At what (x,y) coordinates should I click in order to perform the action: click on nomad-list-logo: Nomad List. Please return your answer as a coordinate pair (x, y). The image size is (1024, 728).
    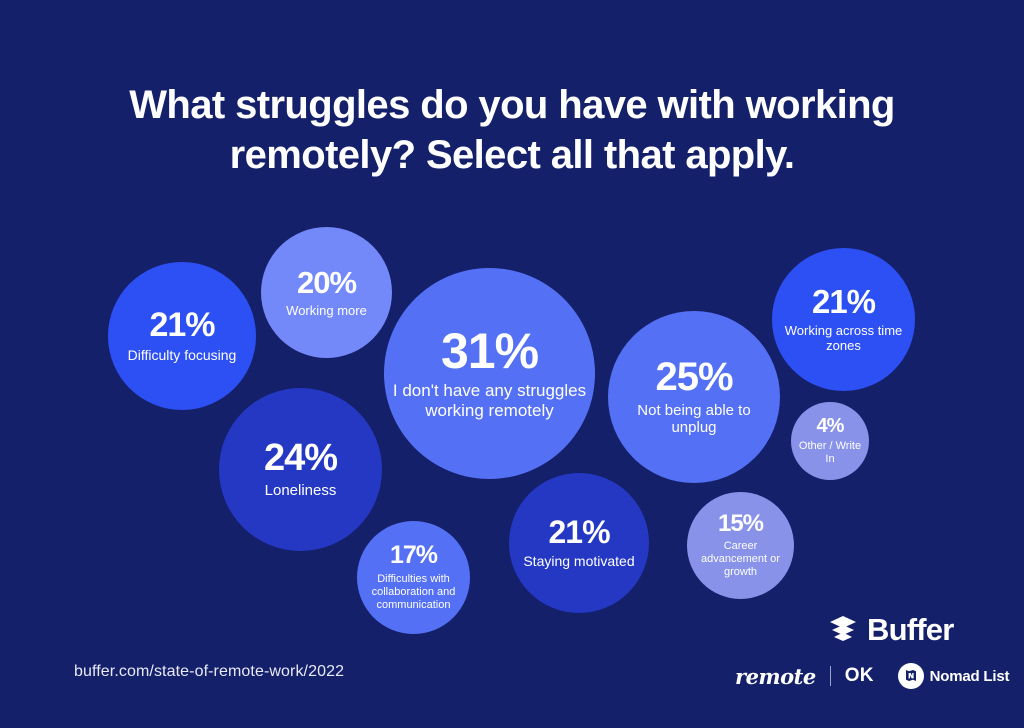
    Looking at the image, I should click on (953, 676).